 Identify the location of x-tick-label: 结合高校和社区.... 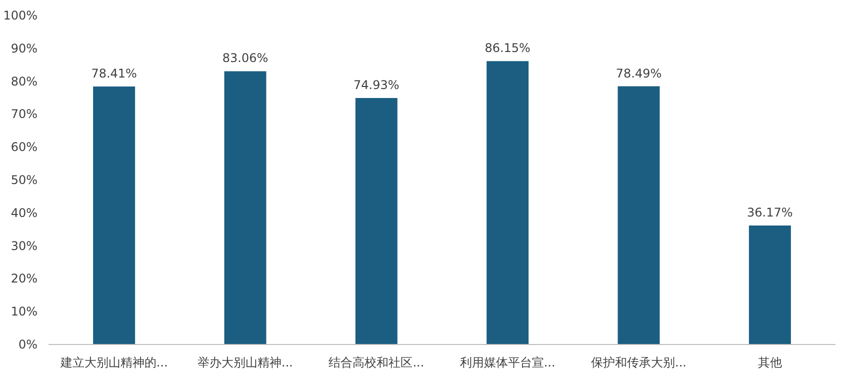
(376, 363).